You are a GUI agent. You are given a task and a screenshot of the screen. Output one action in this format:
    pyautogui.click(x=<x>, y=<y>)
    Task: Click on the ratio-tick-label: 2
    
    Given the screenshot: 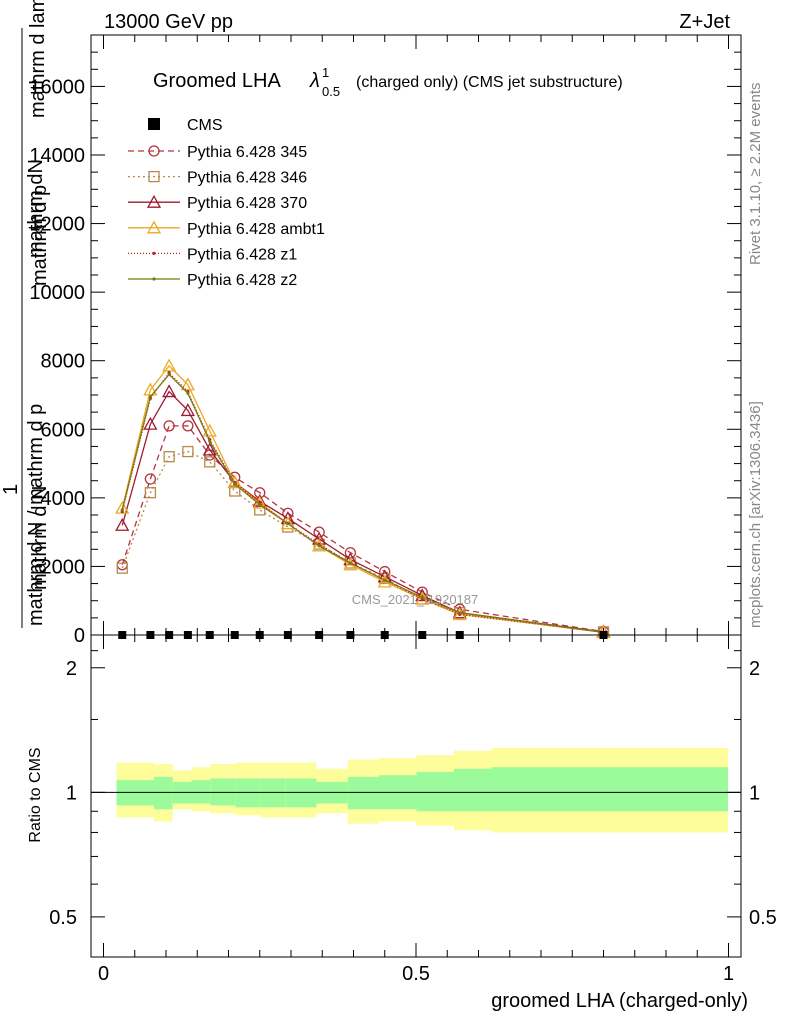 What is the action you would take?
    pyautogui.click(x=71, y=669)
    